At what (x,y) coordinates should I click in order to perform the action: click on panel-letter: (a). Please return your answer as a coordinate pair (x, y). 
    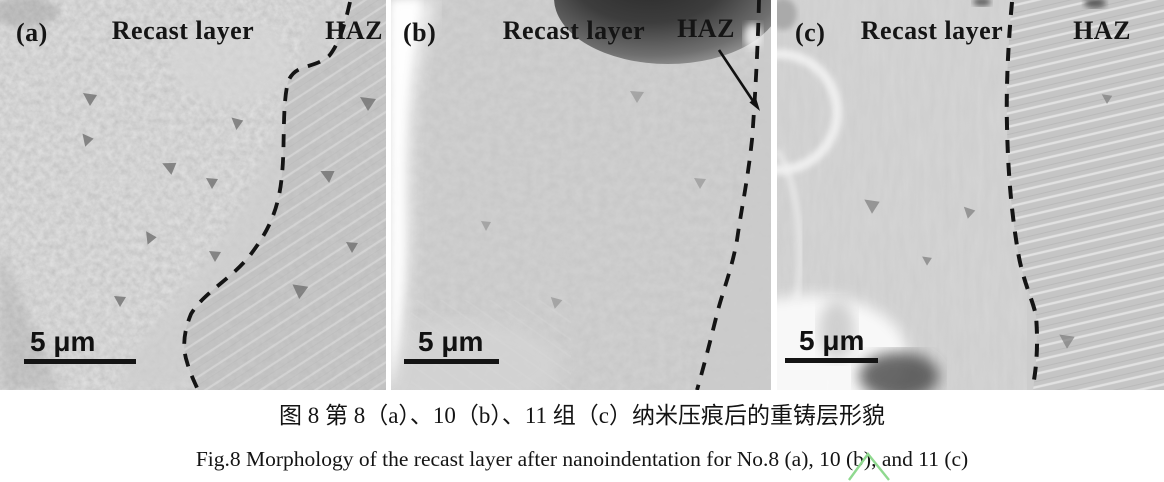
    Looking at the image, I should click on (32, 32).